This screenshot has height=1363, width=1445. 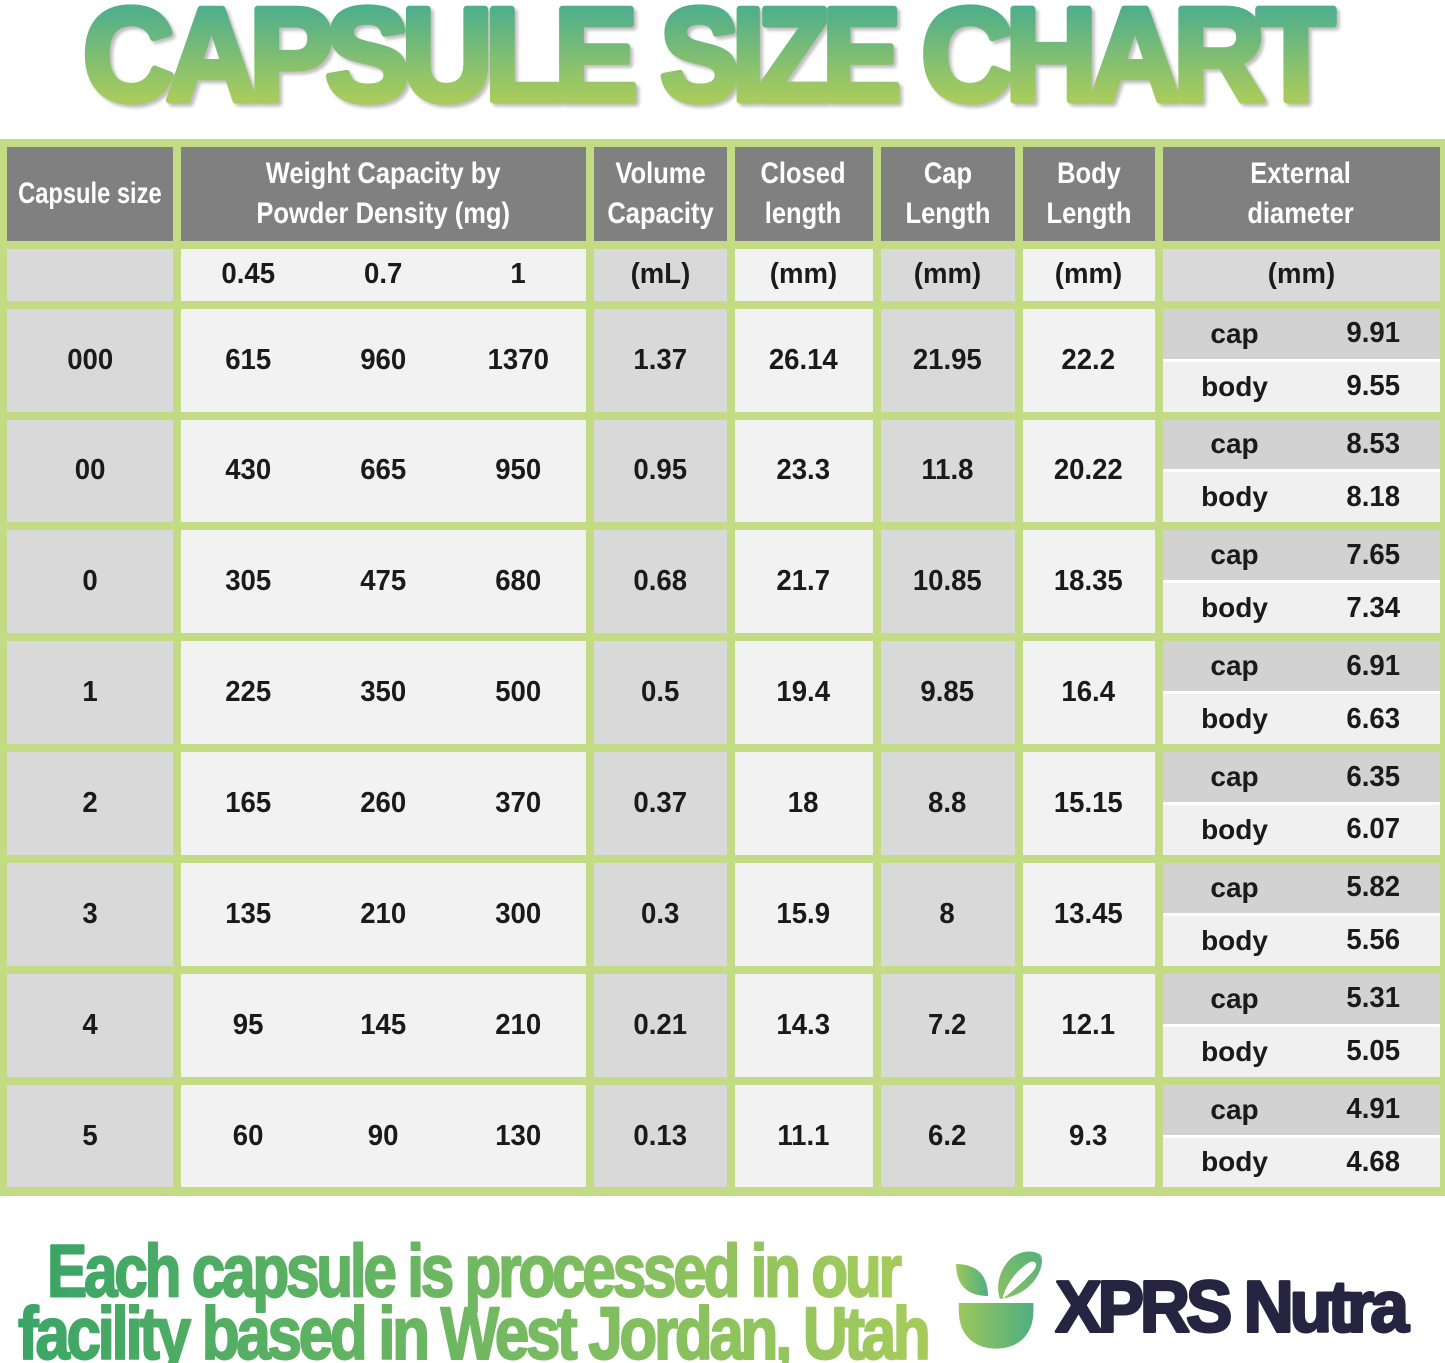 I want to click on svg-text: SIZE, so click(x=778, y=64).